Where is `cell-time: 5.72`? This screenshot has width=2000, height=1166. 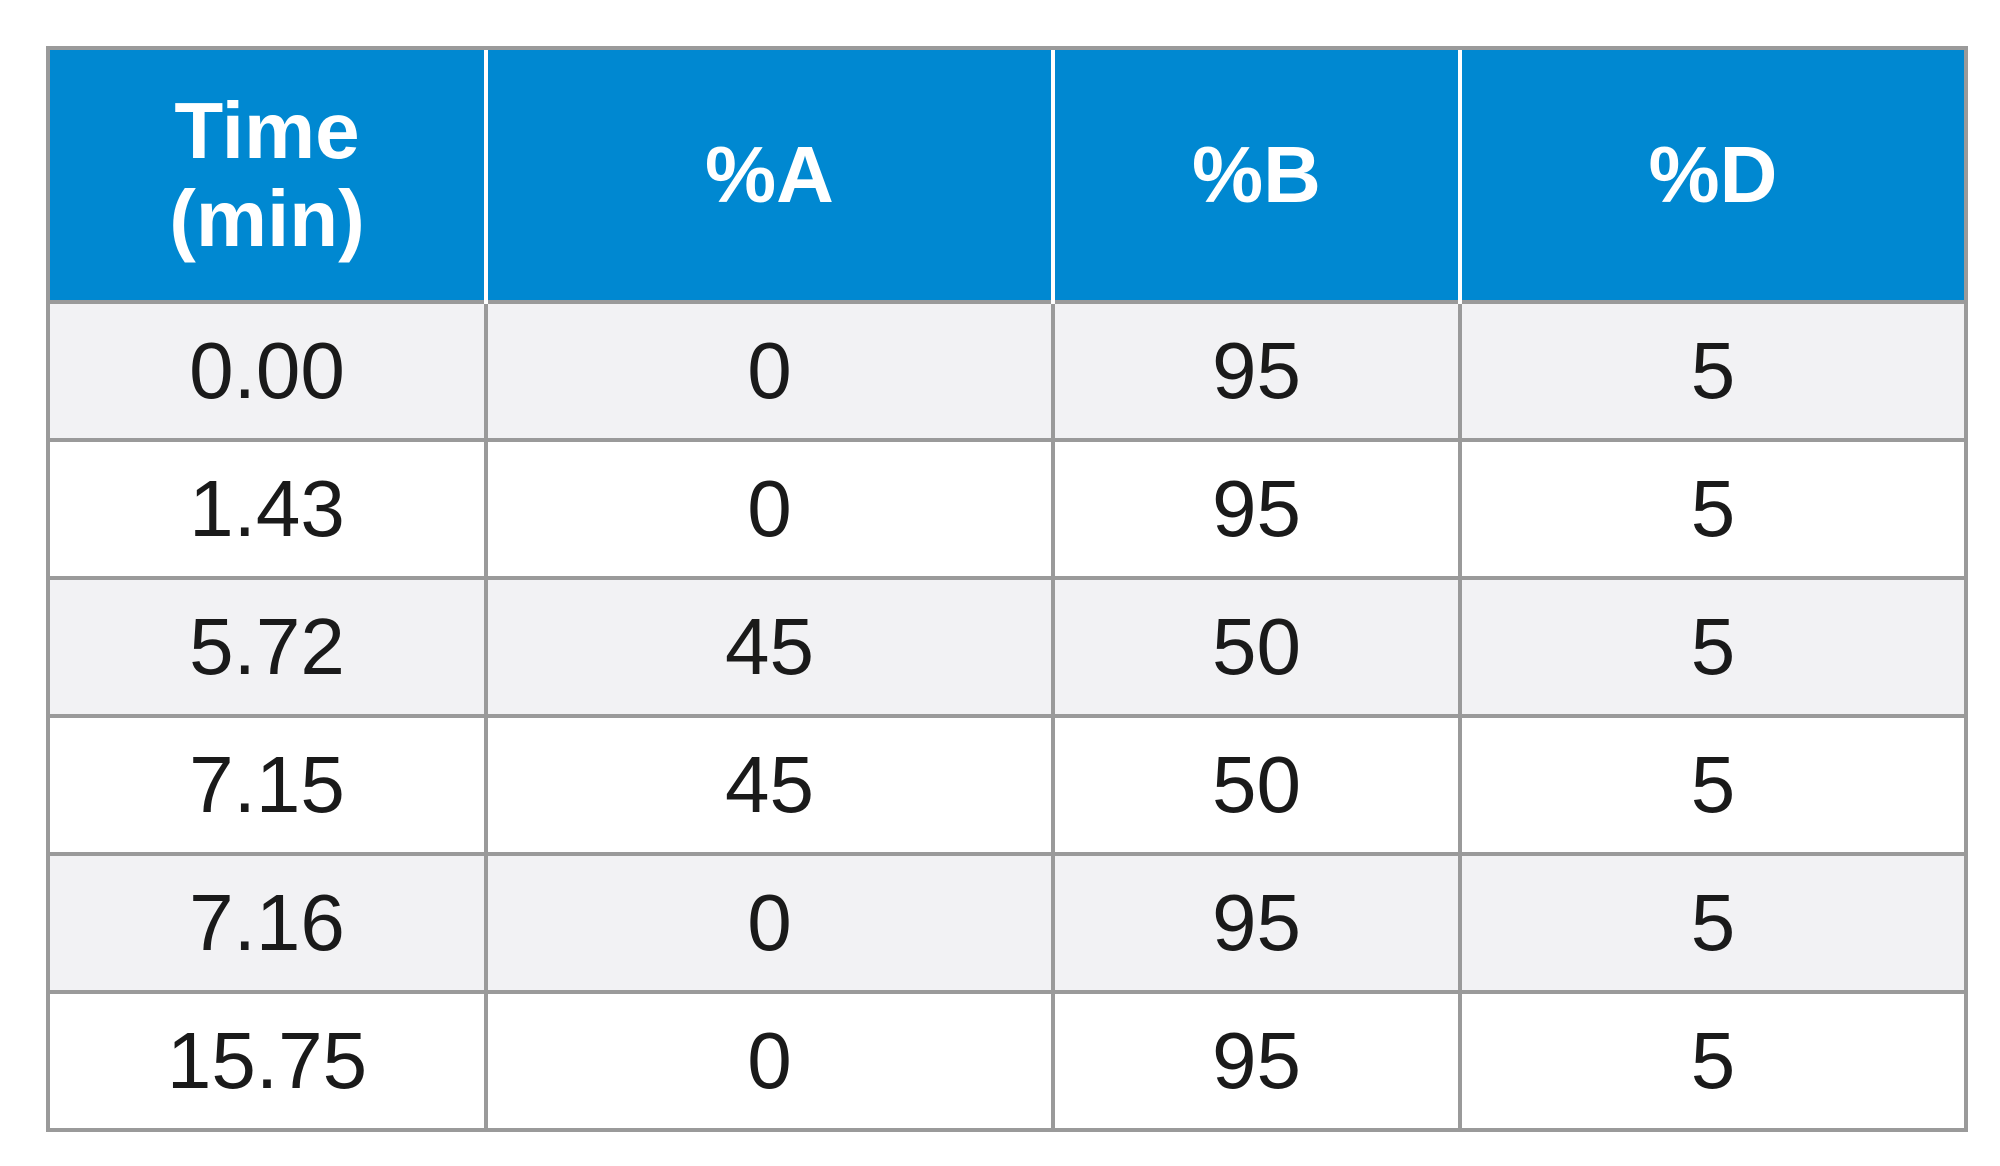
cell-time: 5.72 is located at coordinates (267, 647).